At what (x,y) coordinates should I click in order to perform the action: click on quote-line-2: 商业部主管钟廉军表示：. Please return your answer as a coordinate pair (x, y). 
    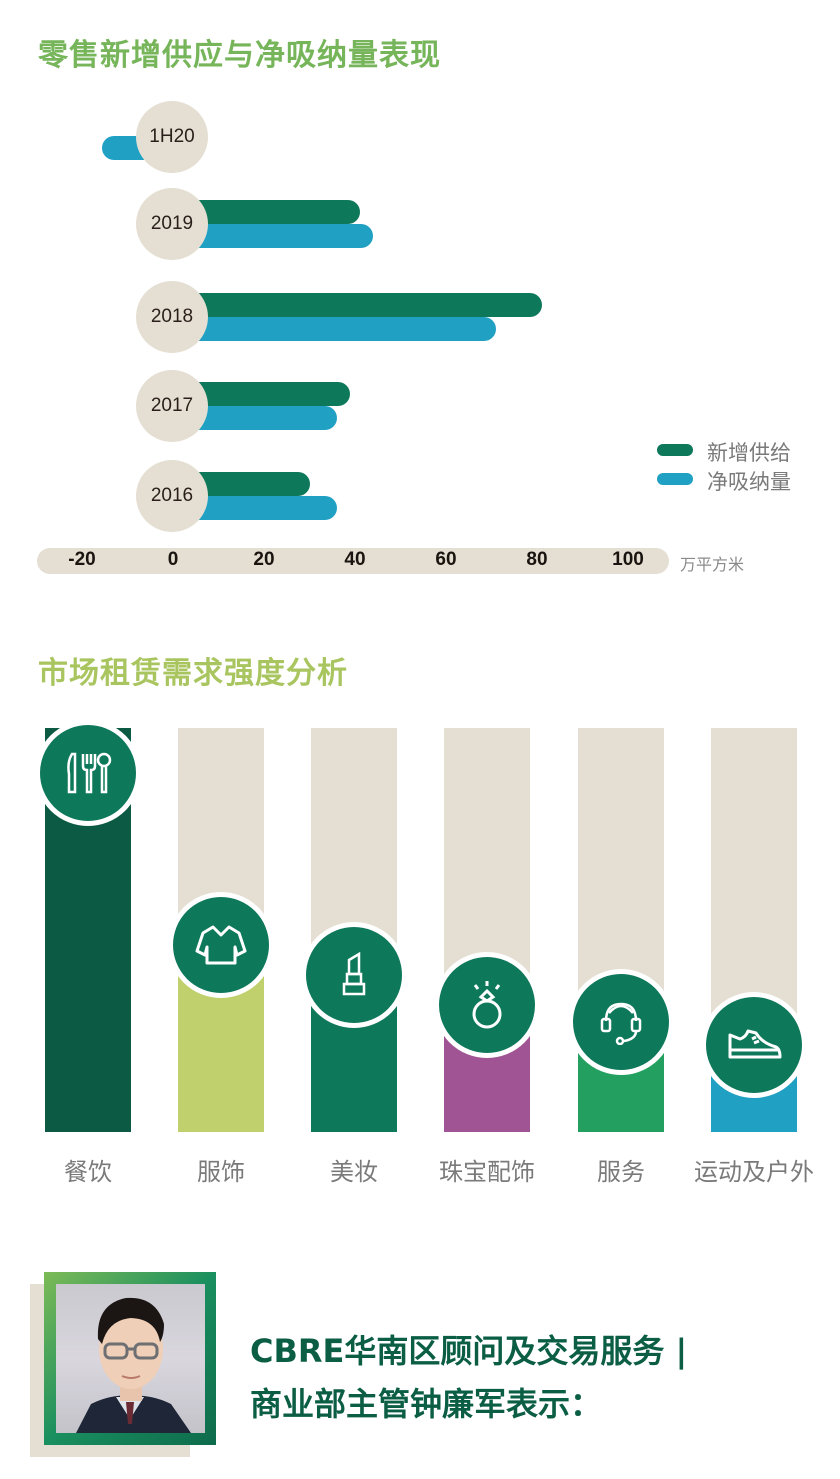
    Looking at the image, I should click on (426, 1404).